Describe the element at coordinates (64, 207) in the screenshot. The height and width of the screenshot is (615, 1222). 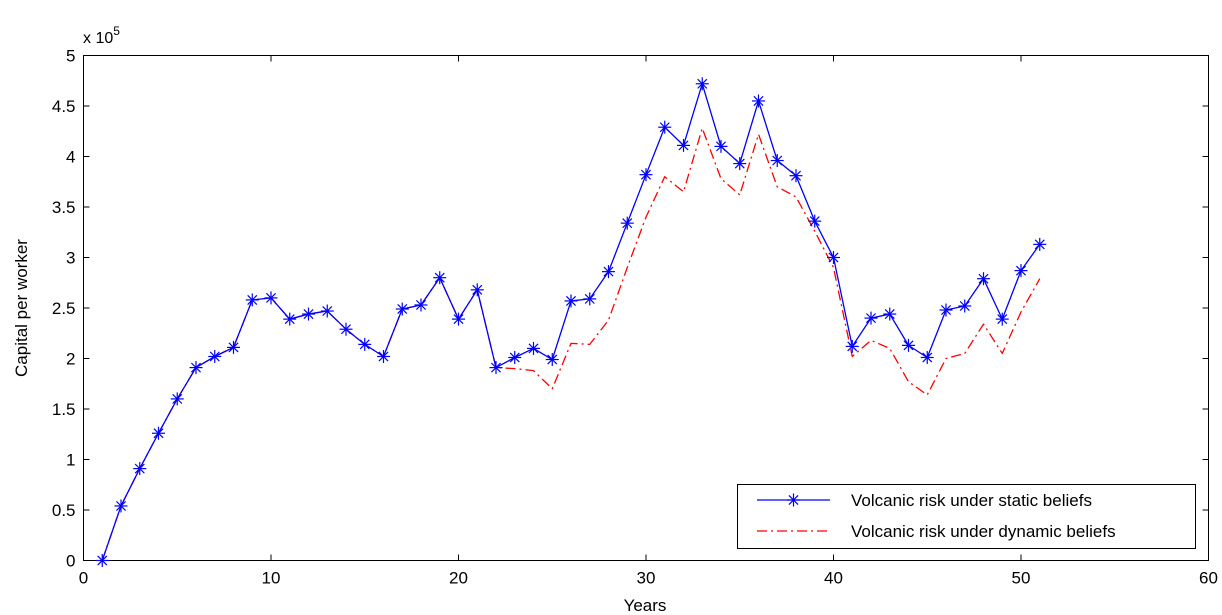
I see `y-tick-label: 3.5` at that location.